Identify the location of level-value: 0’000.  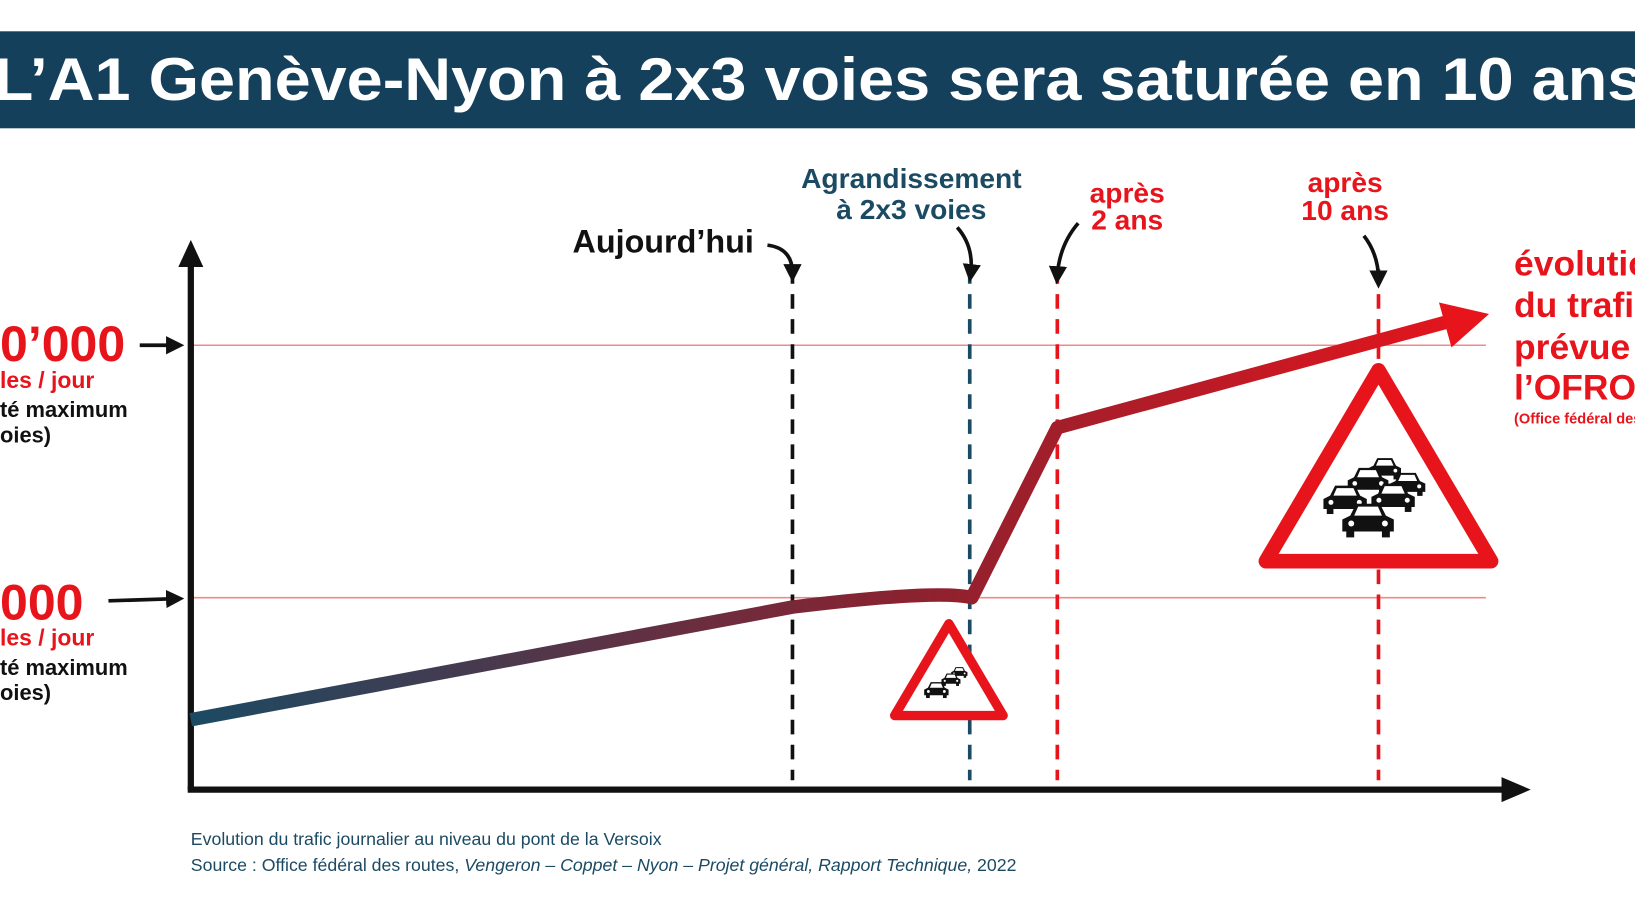
(62, 344).